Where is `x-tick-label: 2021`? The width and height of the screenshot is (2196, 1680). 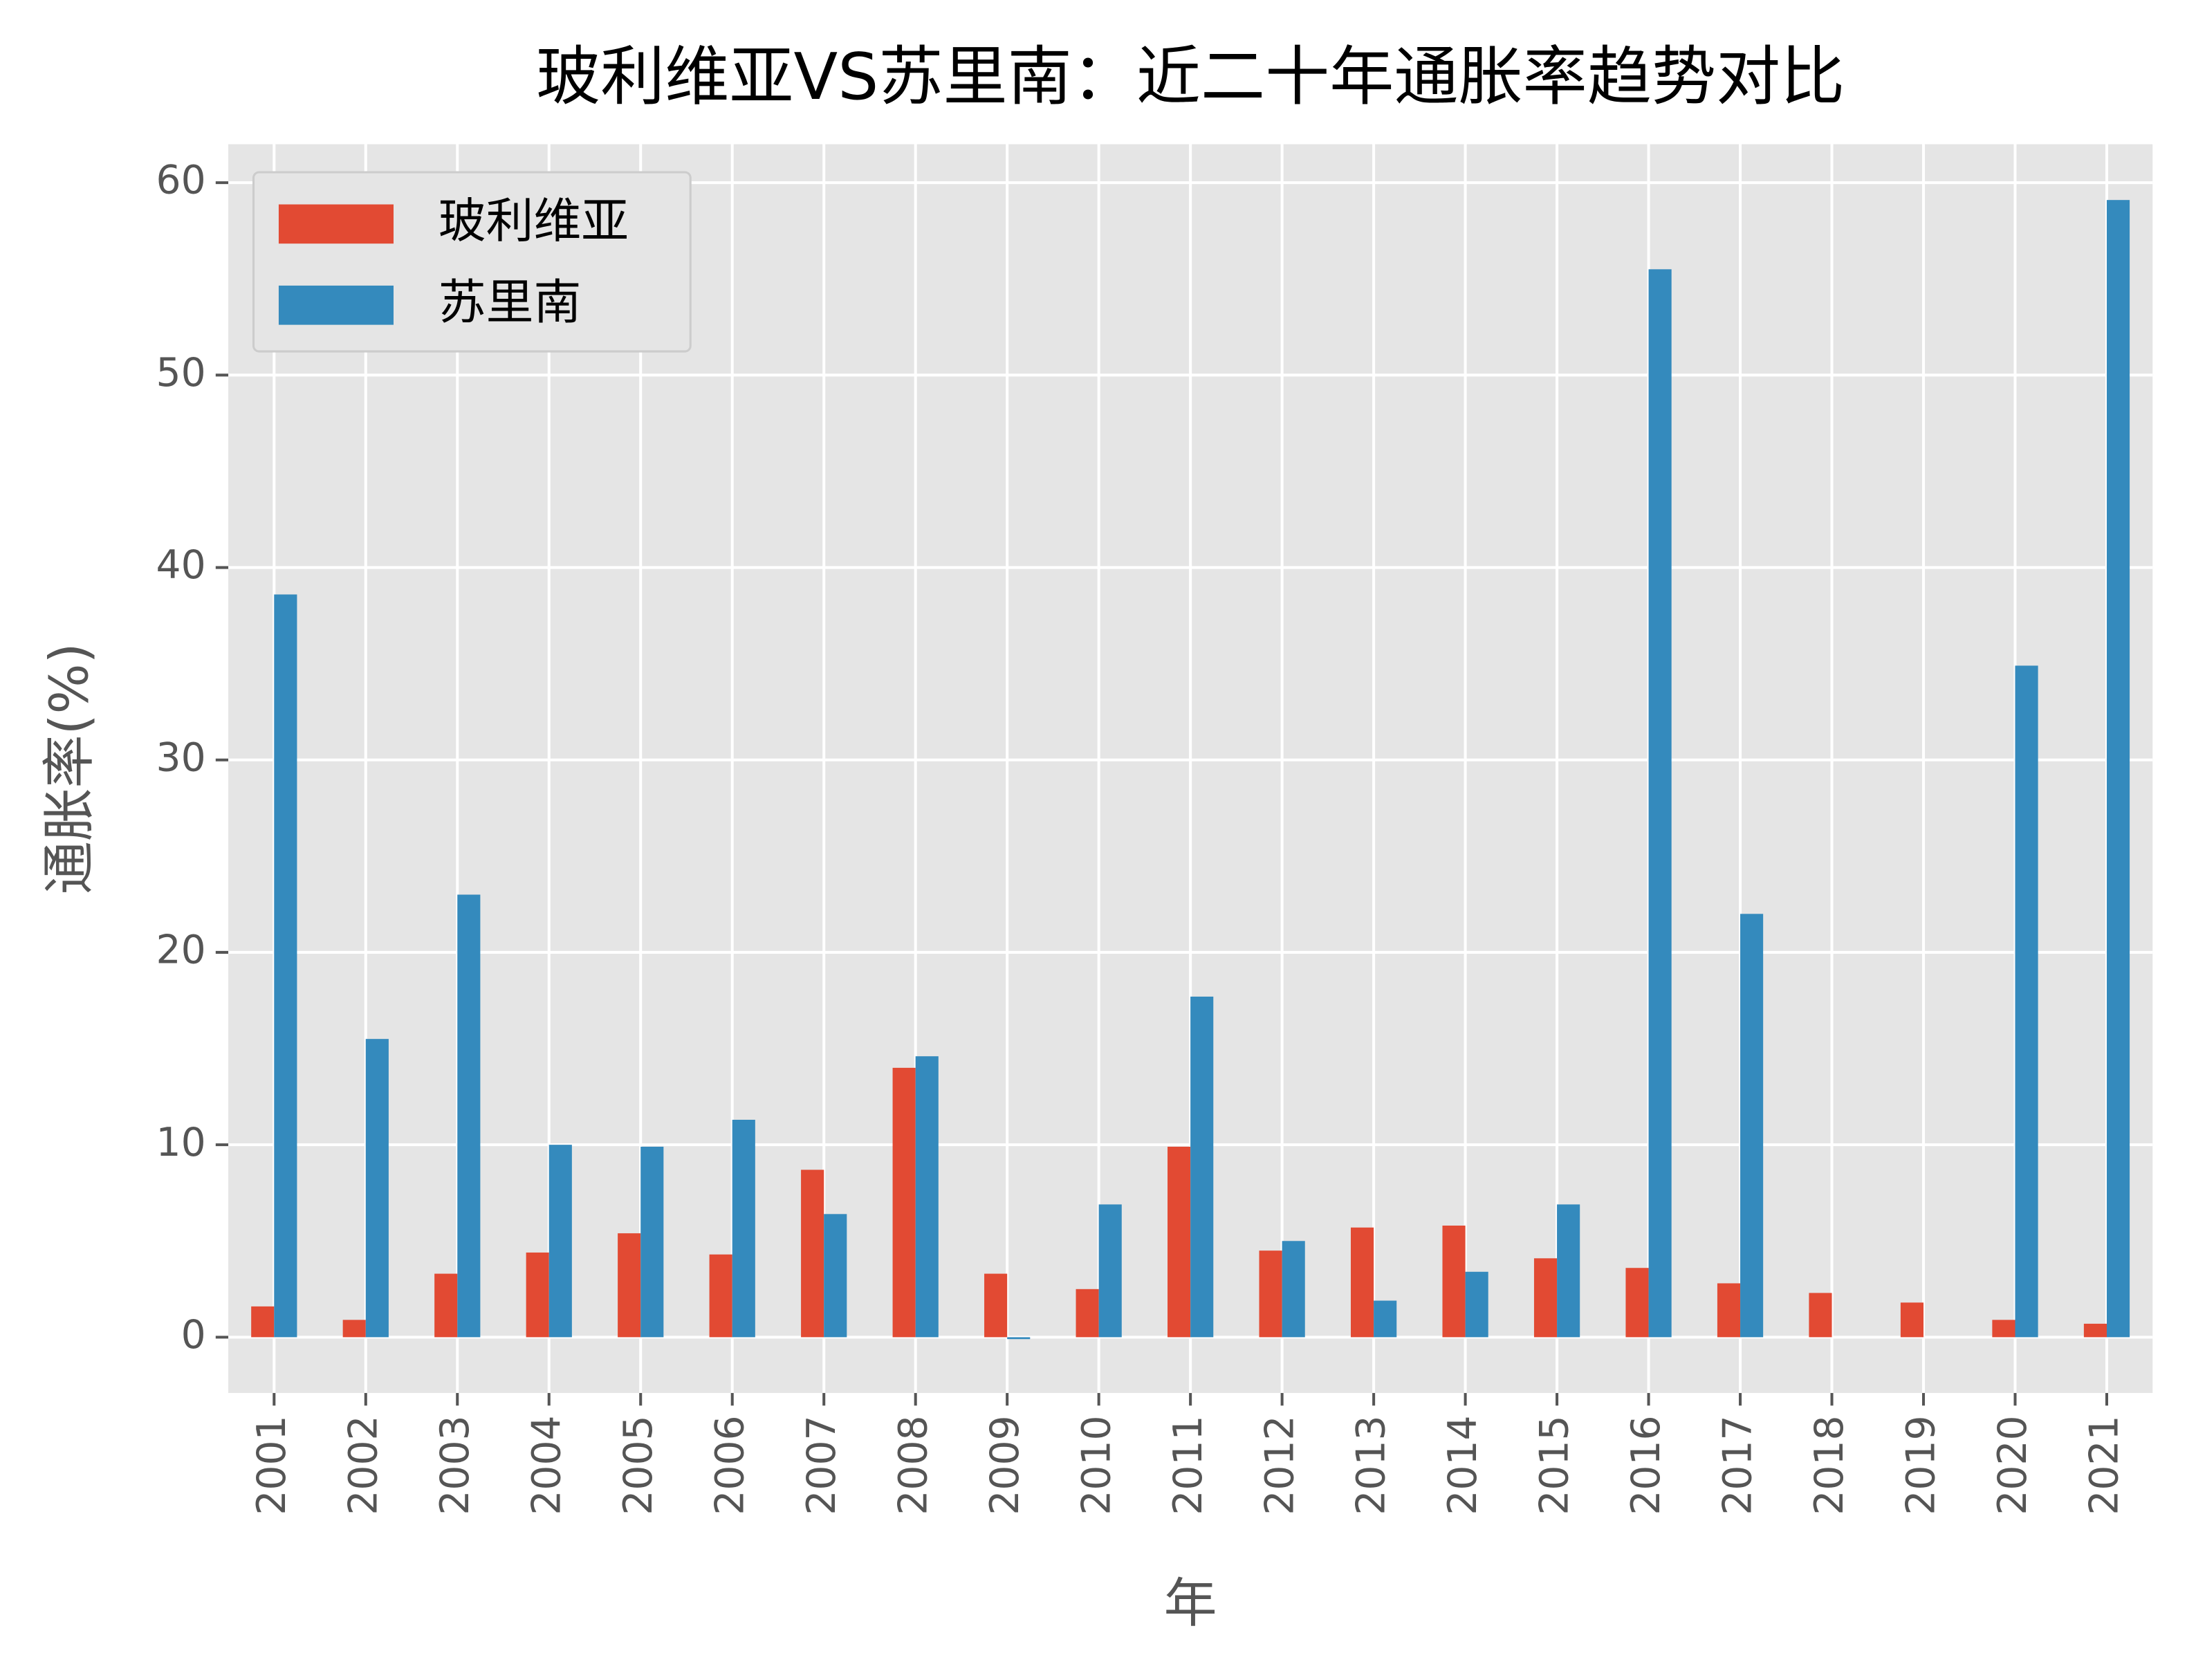
x-tick-label: 2021 is located at coordinates (2105, 1465).